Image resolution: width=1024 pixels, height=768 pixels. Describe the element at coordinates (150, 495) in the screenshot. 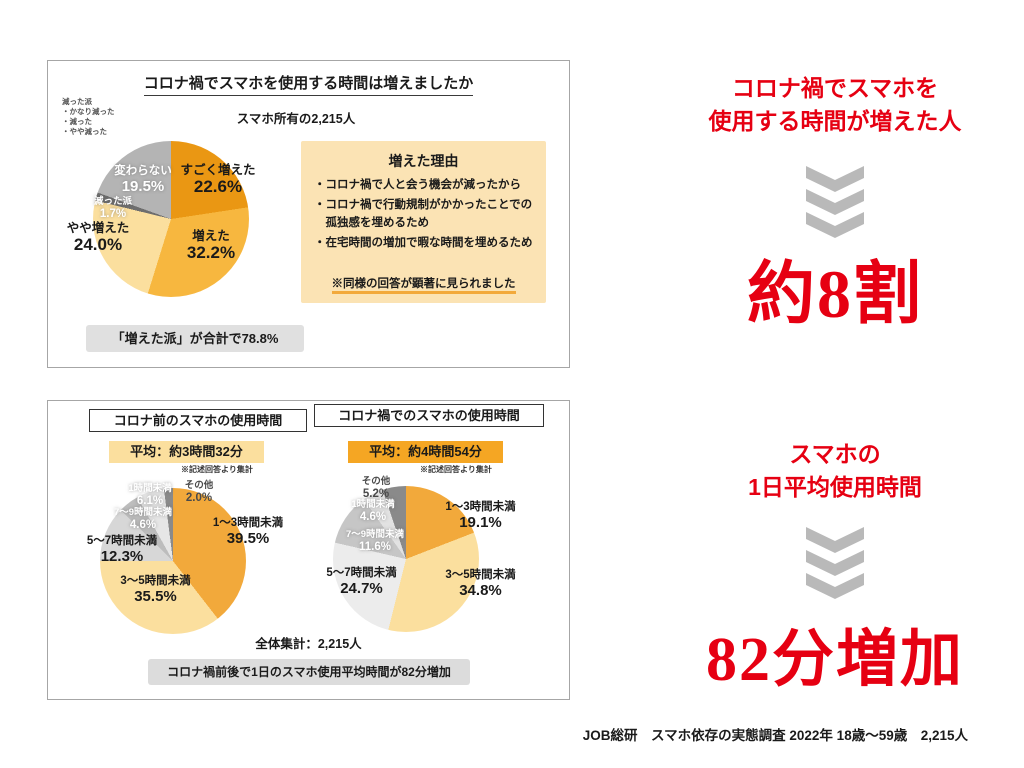

I see `pie-label-before-under-1h: 1時間未満 6.1%` at that location.